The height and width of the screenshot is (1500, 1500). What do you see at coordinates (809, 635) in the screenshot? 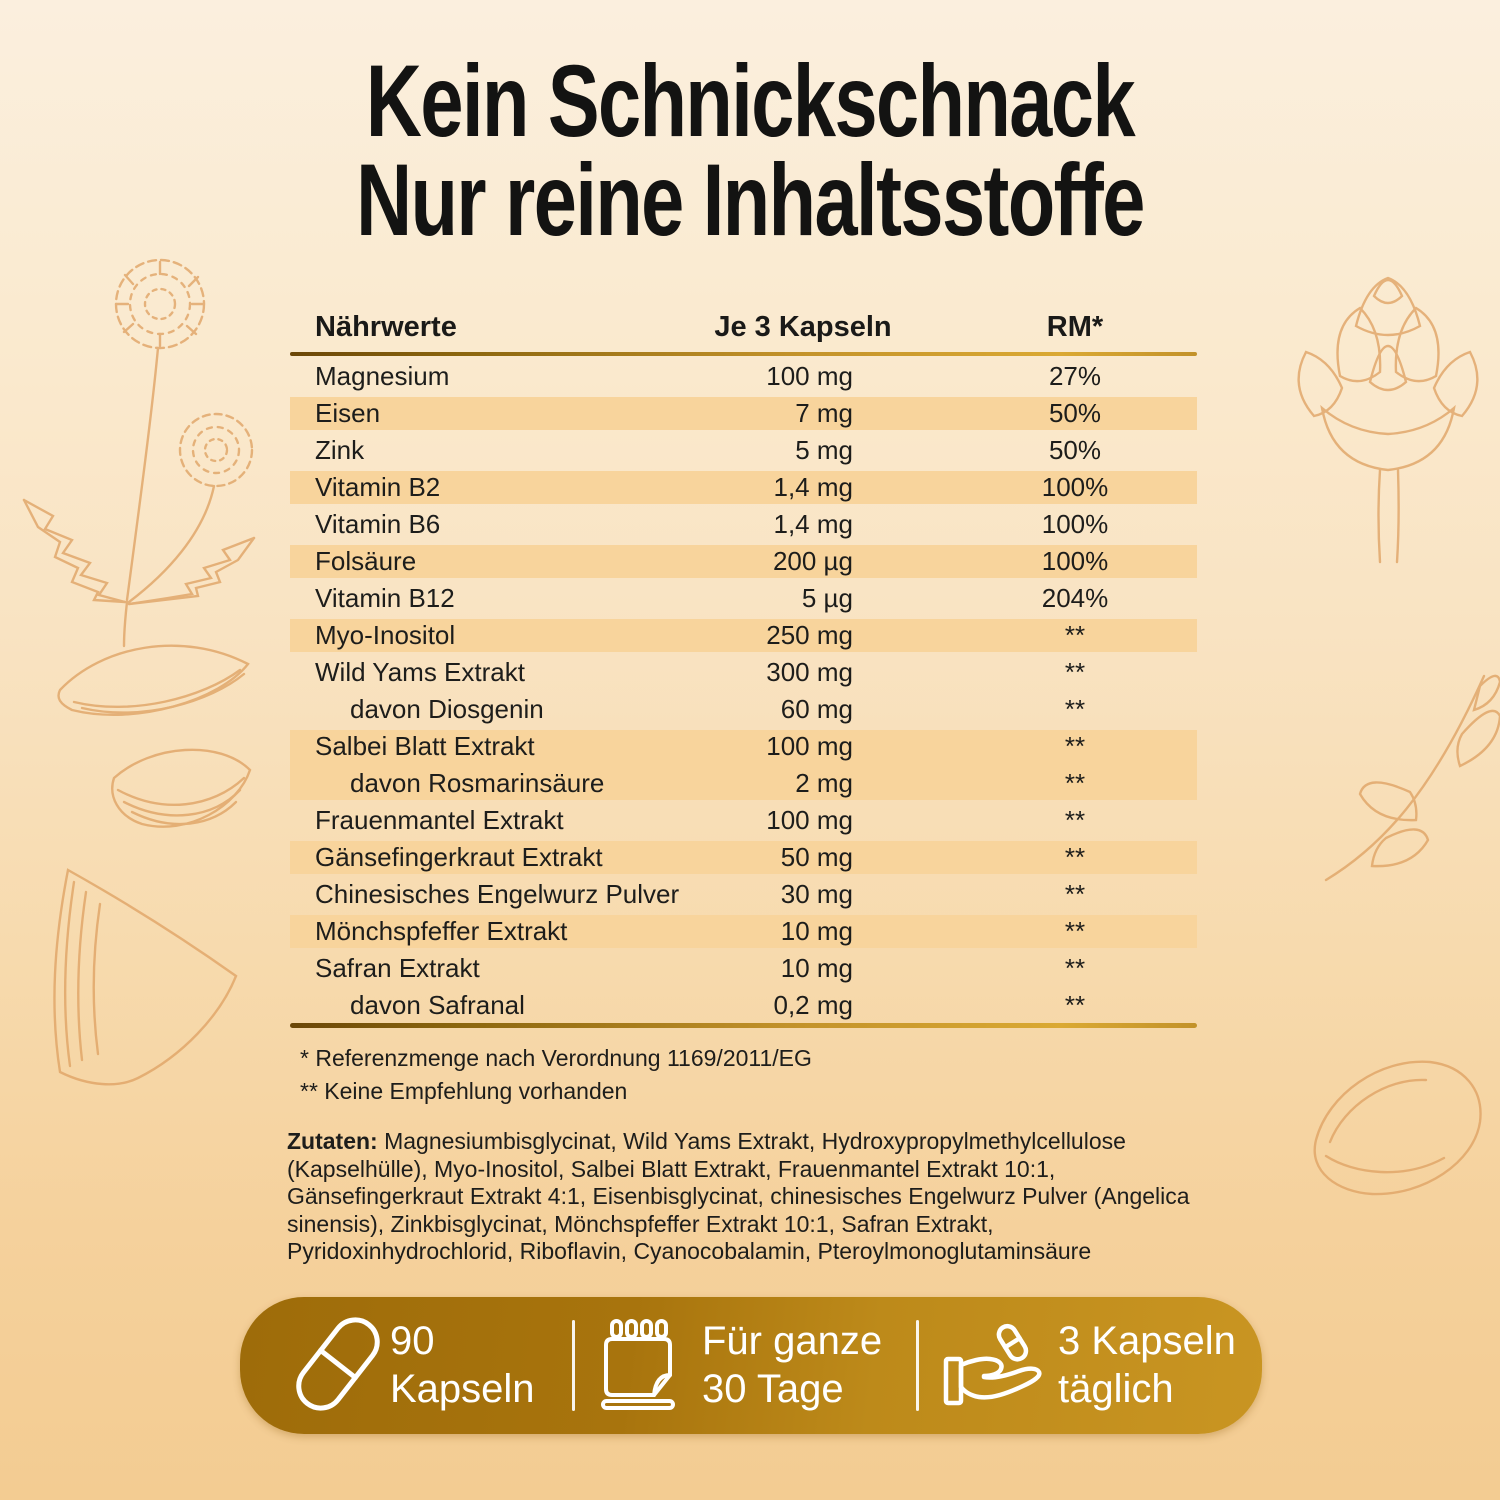
I see `nutrient-amount: 250 mg` at bounding box center [809, 635].